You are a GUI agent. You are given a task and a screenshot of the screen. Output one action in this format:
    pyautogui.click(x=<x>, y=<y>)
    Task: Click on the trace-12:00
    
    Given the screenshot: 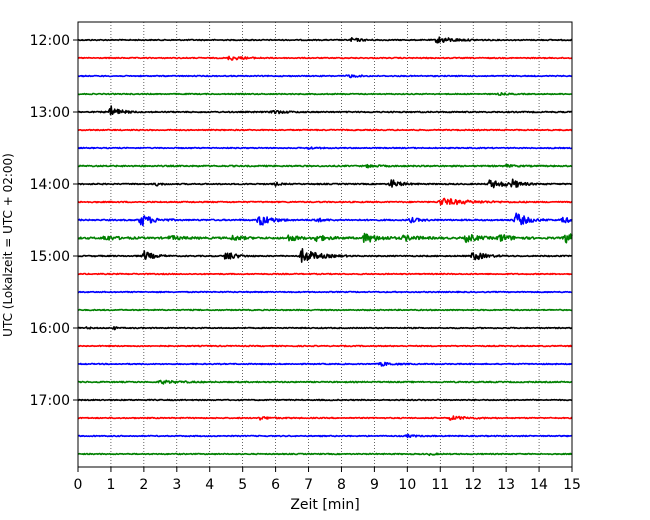 What is the action you would take?
    pyautogui.click(x=325, y=40)
    